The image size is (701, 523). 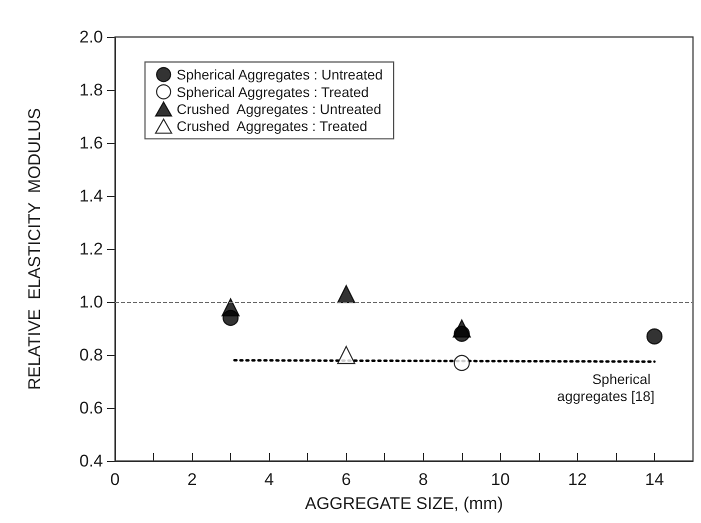 I want to click on x-tick-label: 12, so click(x=577, y=479).